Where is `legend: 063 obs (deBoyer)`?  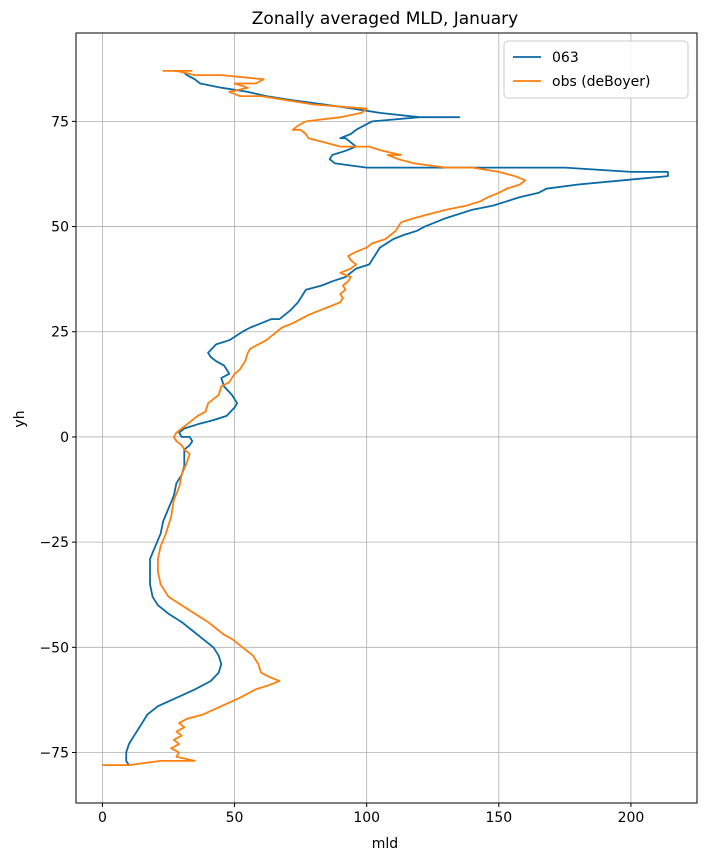 legend: 063 obs (deBoyer) is located at coordinates (596, 69).